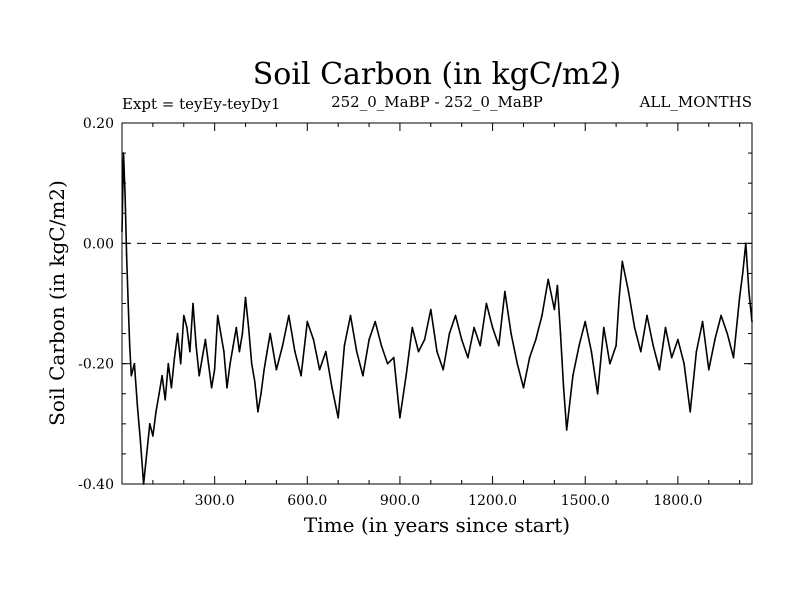 The image size is (800, 600). Describe the element at coordinates (437, 74) in the screenshot. I see `chart-title: Soil Carbon (in kgC/m2)` at that location.